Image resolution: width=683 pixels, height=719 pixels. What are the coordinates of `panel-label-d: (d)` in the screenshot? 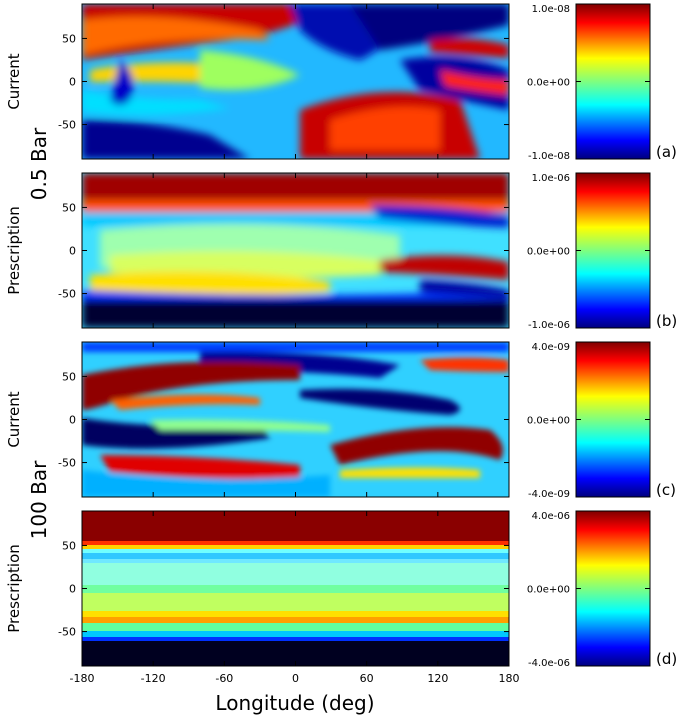 It's located at (666, 659).